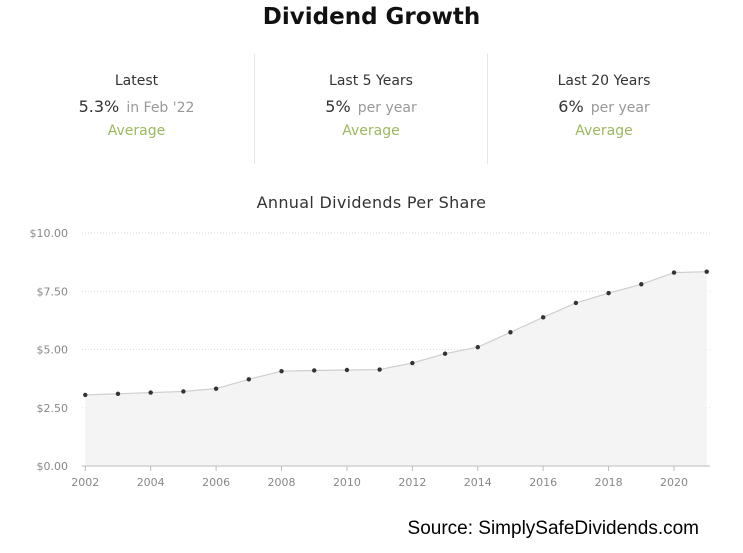 This screenshot has height=553, width=743. Describe the element at coordinates (216, 482) in the screenshot. I see `x-tick-label: 2006` at that location.